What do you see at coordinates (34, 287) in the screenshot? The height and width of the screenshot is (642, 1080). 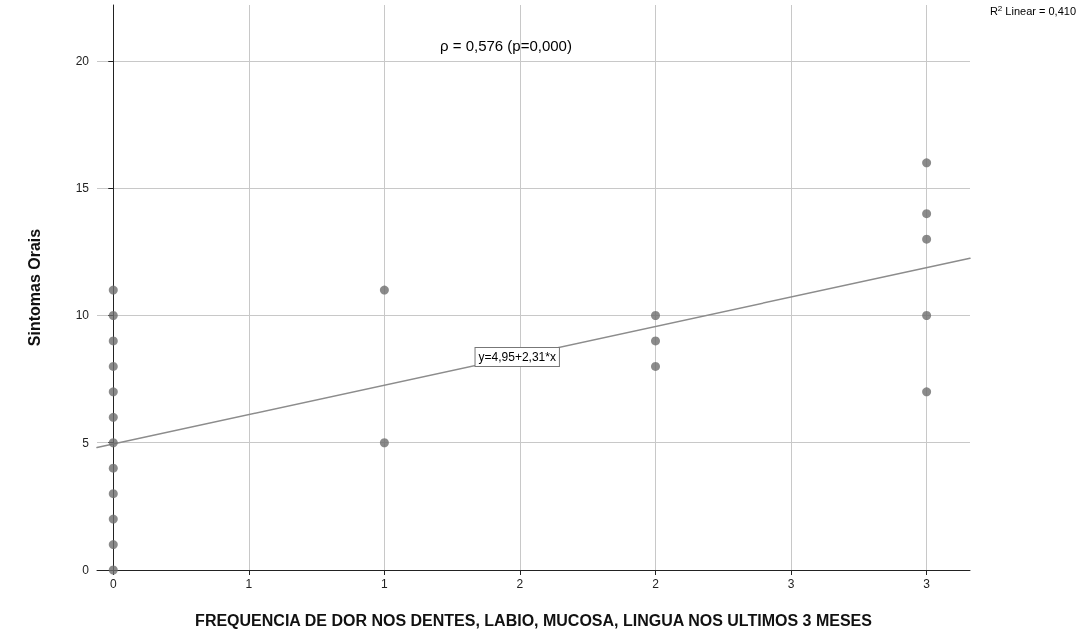 I see `y-axis-title: Sintomas Orais` at bounding box center [34, 287].